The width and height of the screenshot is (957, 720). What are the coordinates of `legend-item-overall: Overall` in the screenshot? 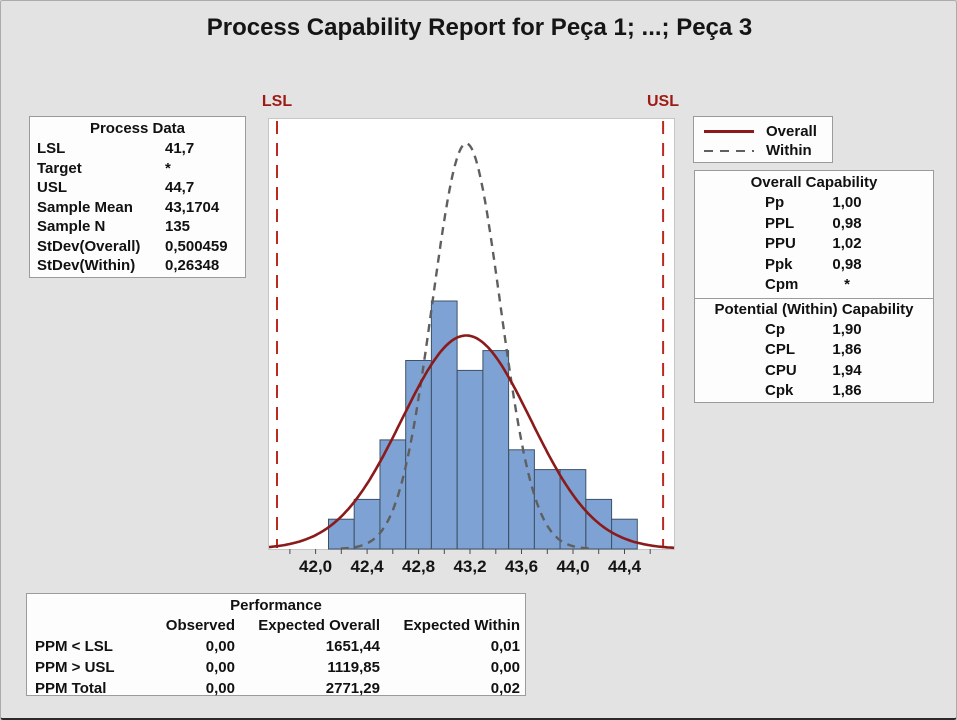 It's located at (768, 131).